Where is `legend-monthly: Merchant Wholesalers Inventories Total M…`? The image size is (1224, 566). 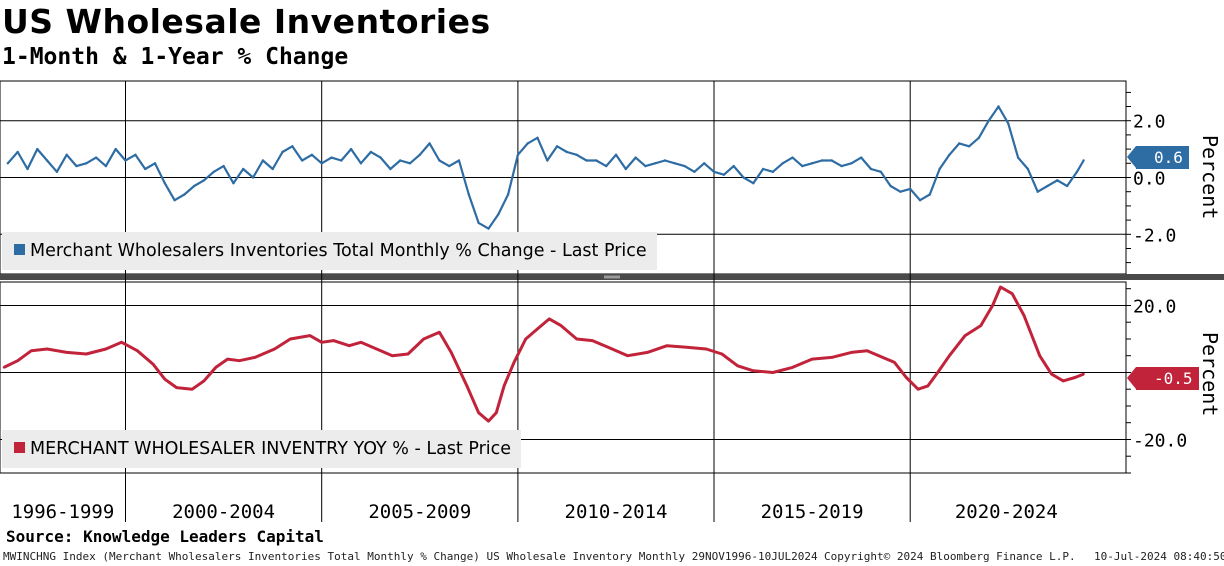 legend-monthly: Merchant Wholesalers Inventories Total M… is located at coordinates (329, 251).